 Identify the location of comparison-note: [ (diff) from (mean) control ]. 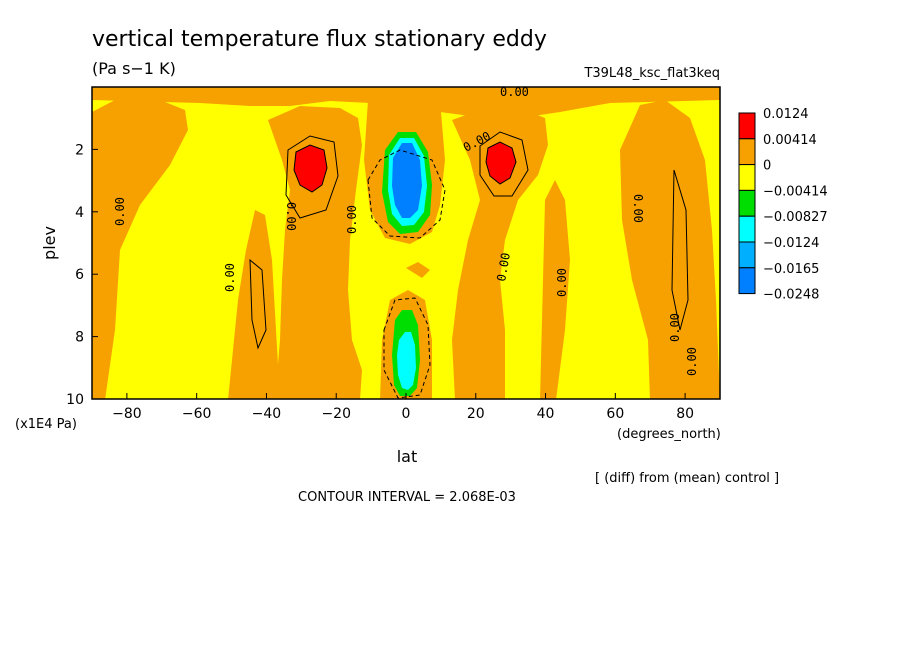
(687, 478).